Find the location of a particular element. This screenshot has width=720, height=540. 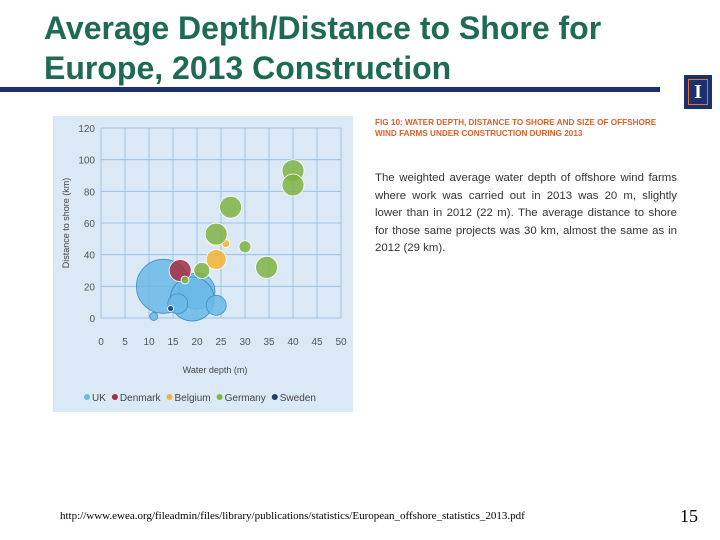

y-tick-label: 120 is located at coordinates (86, 129).